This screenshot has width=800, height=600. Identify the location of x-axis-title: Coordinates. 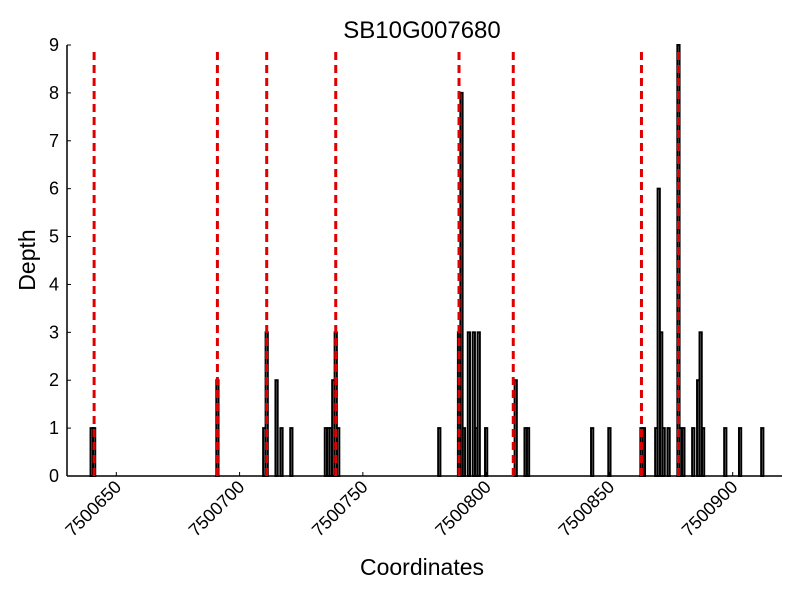
(422, 567).